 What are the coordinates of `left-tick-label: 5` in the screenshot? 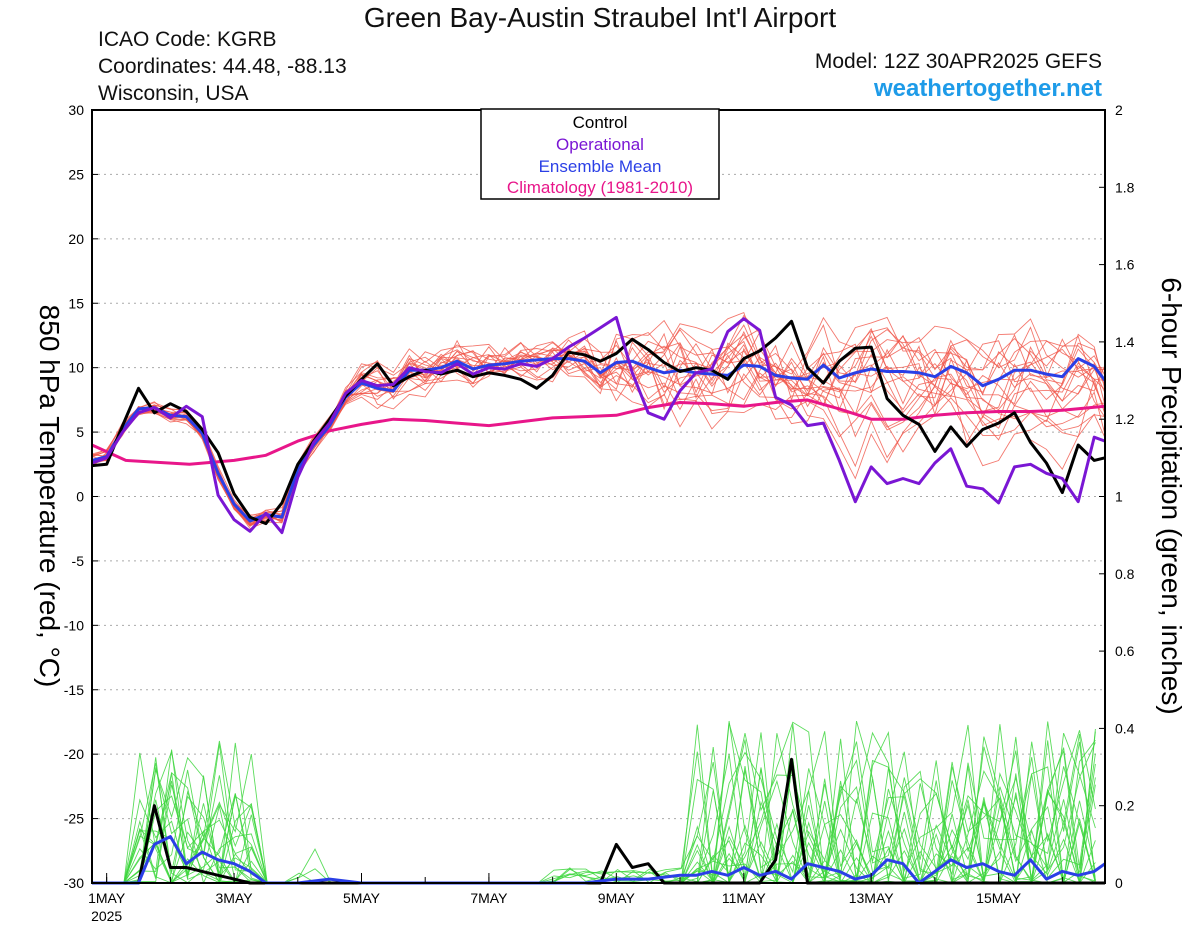 It's located at (80, 432).